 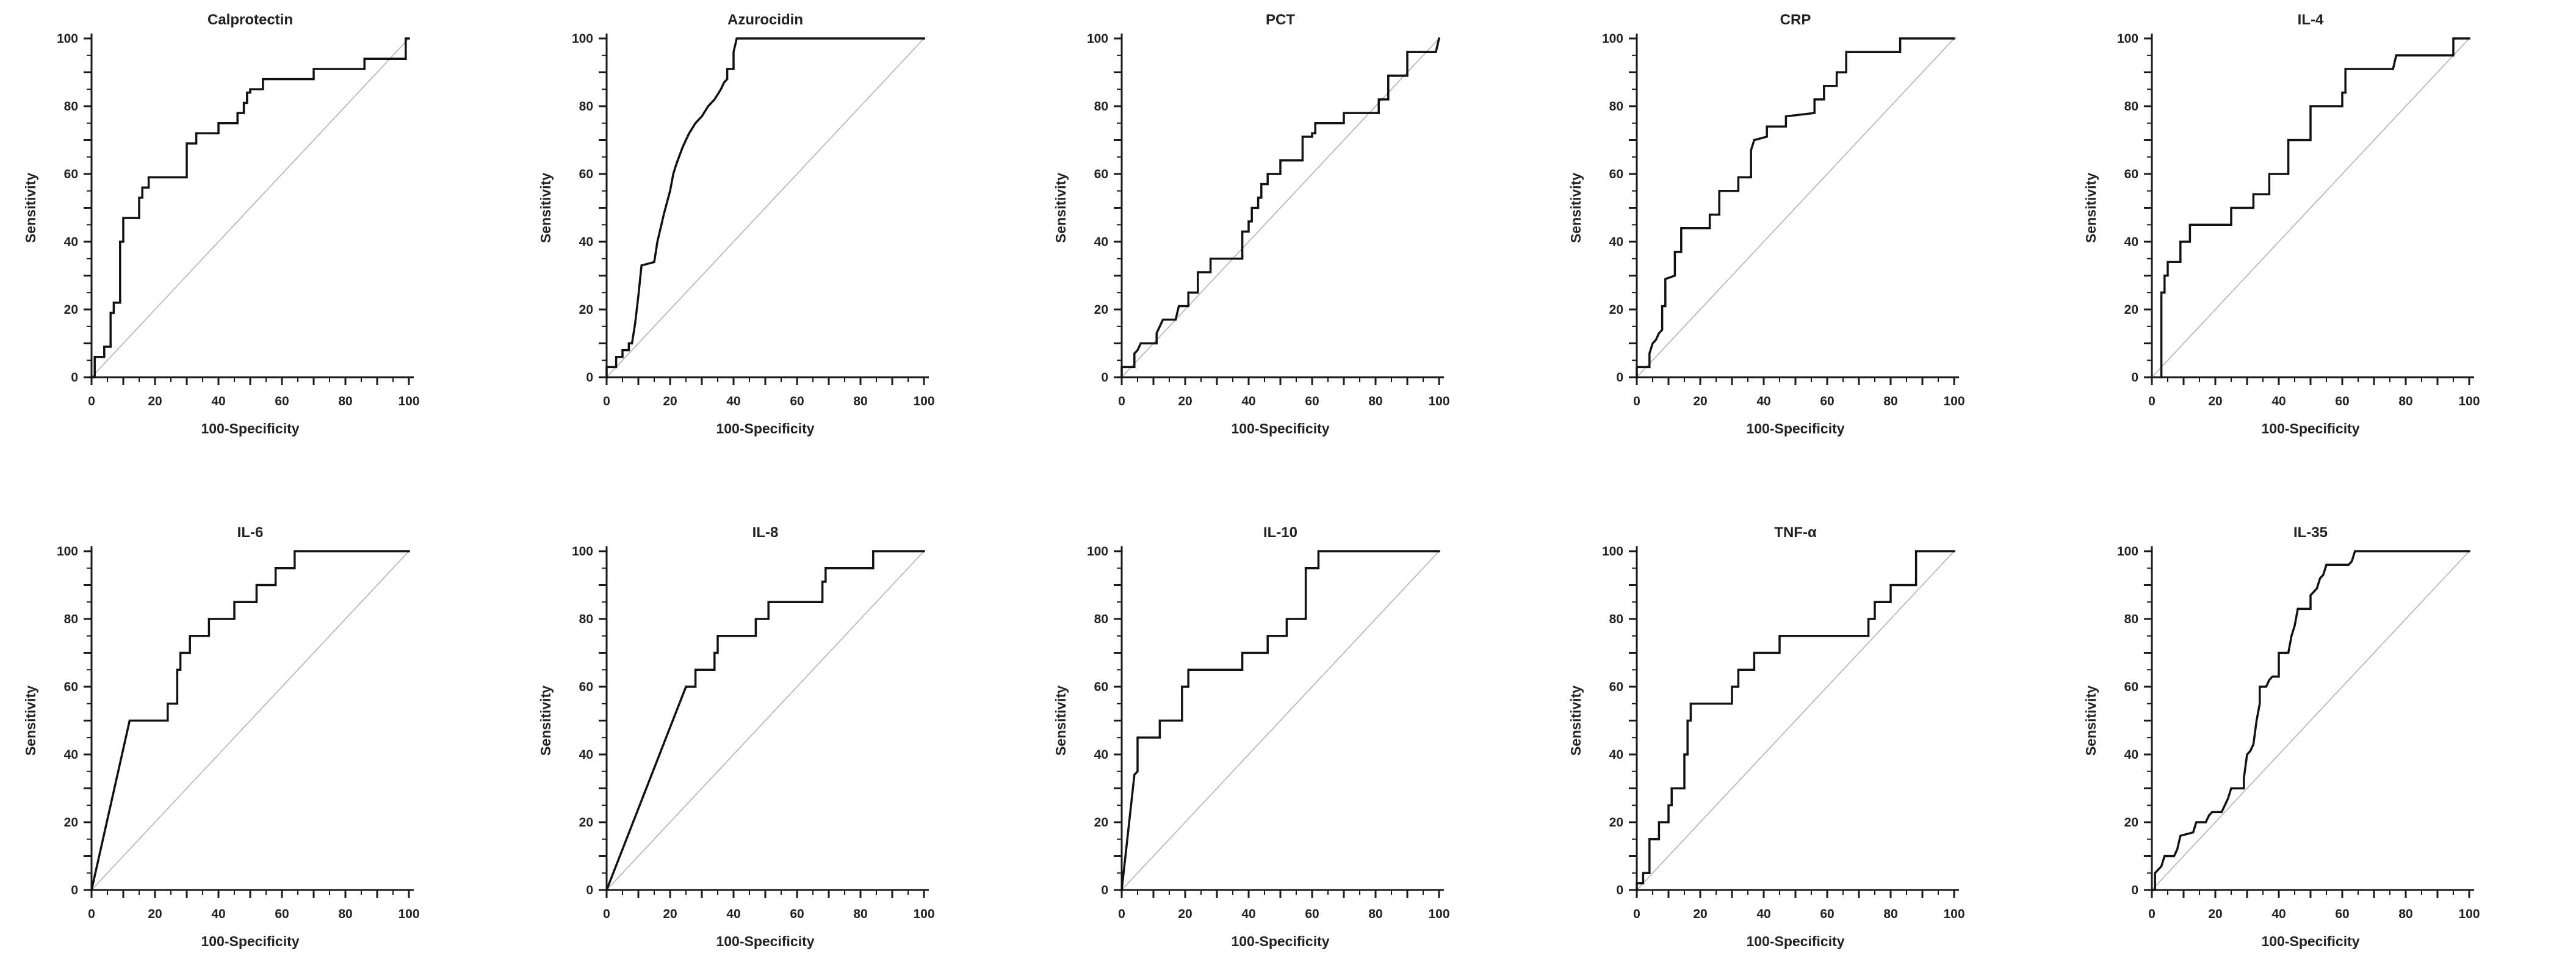 What do you see at coordinates (2310, 532) in the screenshot?
I see `chart-title: IL-35` at bounding box center [2310, 532].